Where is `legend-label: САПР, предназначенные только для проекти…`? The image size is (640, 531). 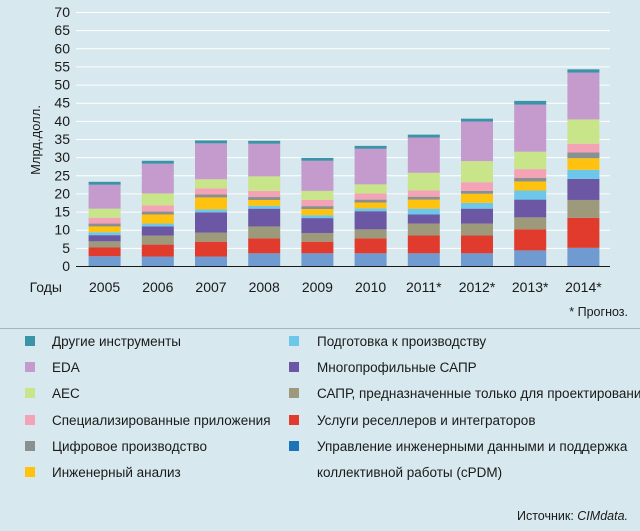 legend-label: САПР, предназначенные только для проекти… is located at coordinates (478, 393).